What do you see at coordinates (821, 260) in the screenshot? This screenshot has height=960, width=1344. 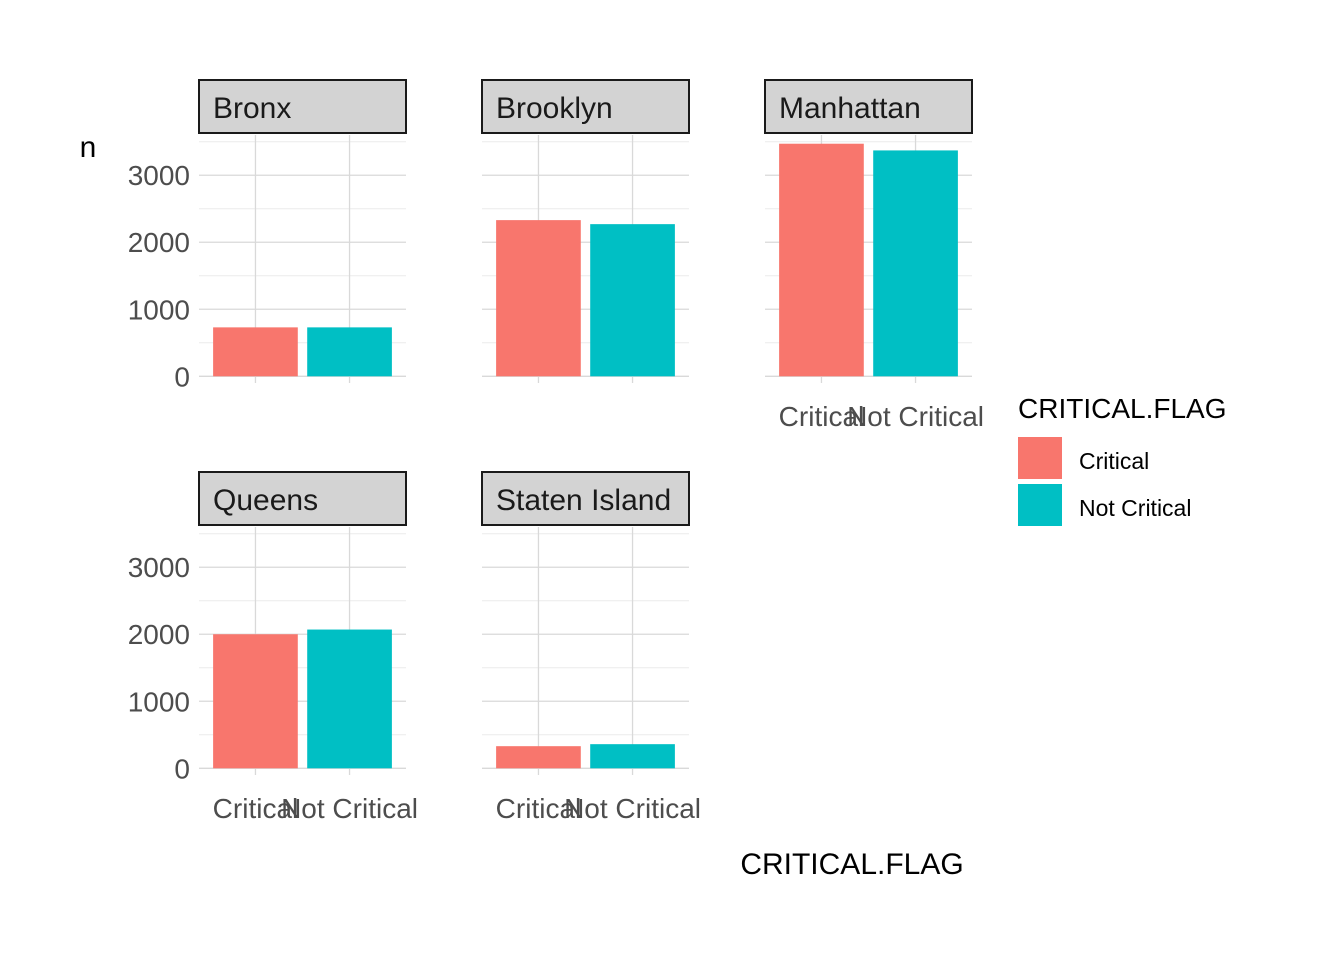 I see `bar-manhattan-critical` at bounding box center [821, 260].